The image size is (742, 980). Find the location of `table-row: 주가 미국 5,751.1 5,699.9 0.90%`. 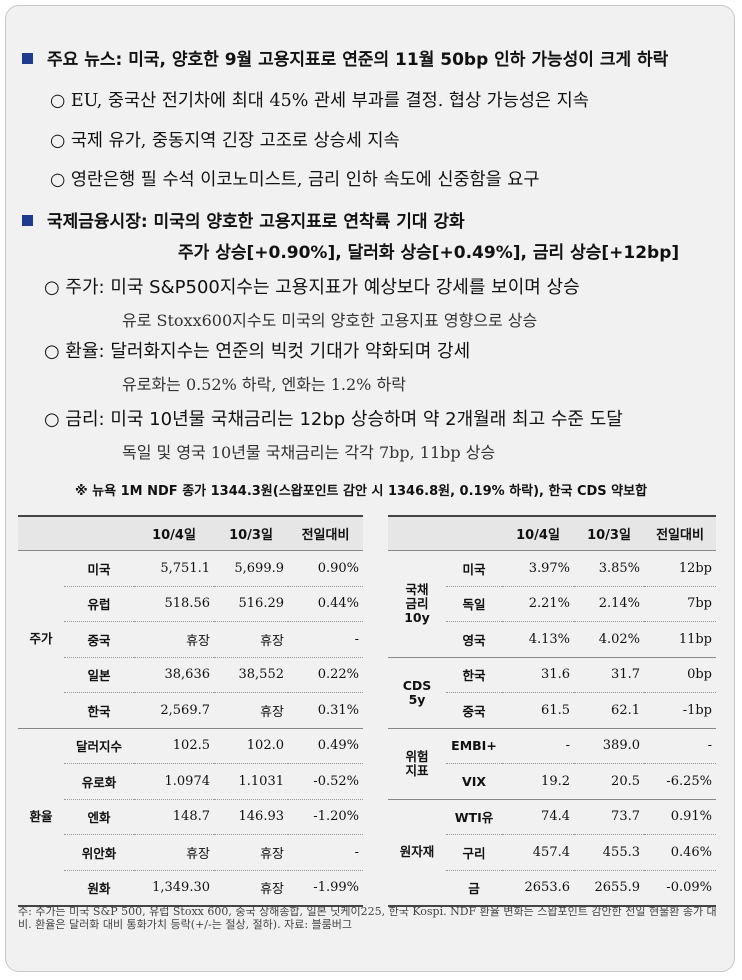

table-row: 주가 미국 5,751.1 5,699.9 0.90% is located at coordinates (190, 639).